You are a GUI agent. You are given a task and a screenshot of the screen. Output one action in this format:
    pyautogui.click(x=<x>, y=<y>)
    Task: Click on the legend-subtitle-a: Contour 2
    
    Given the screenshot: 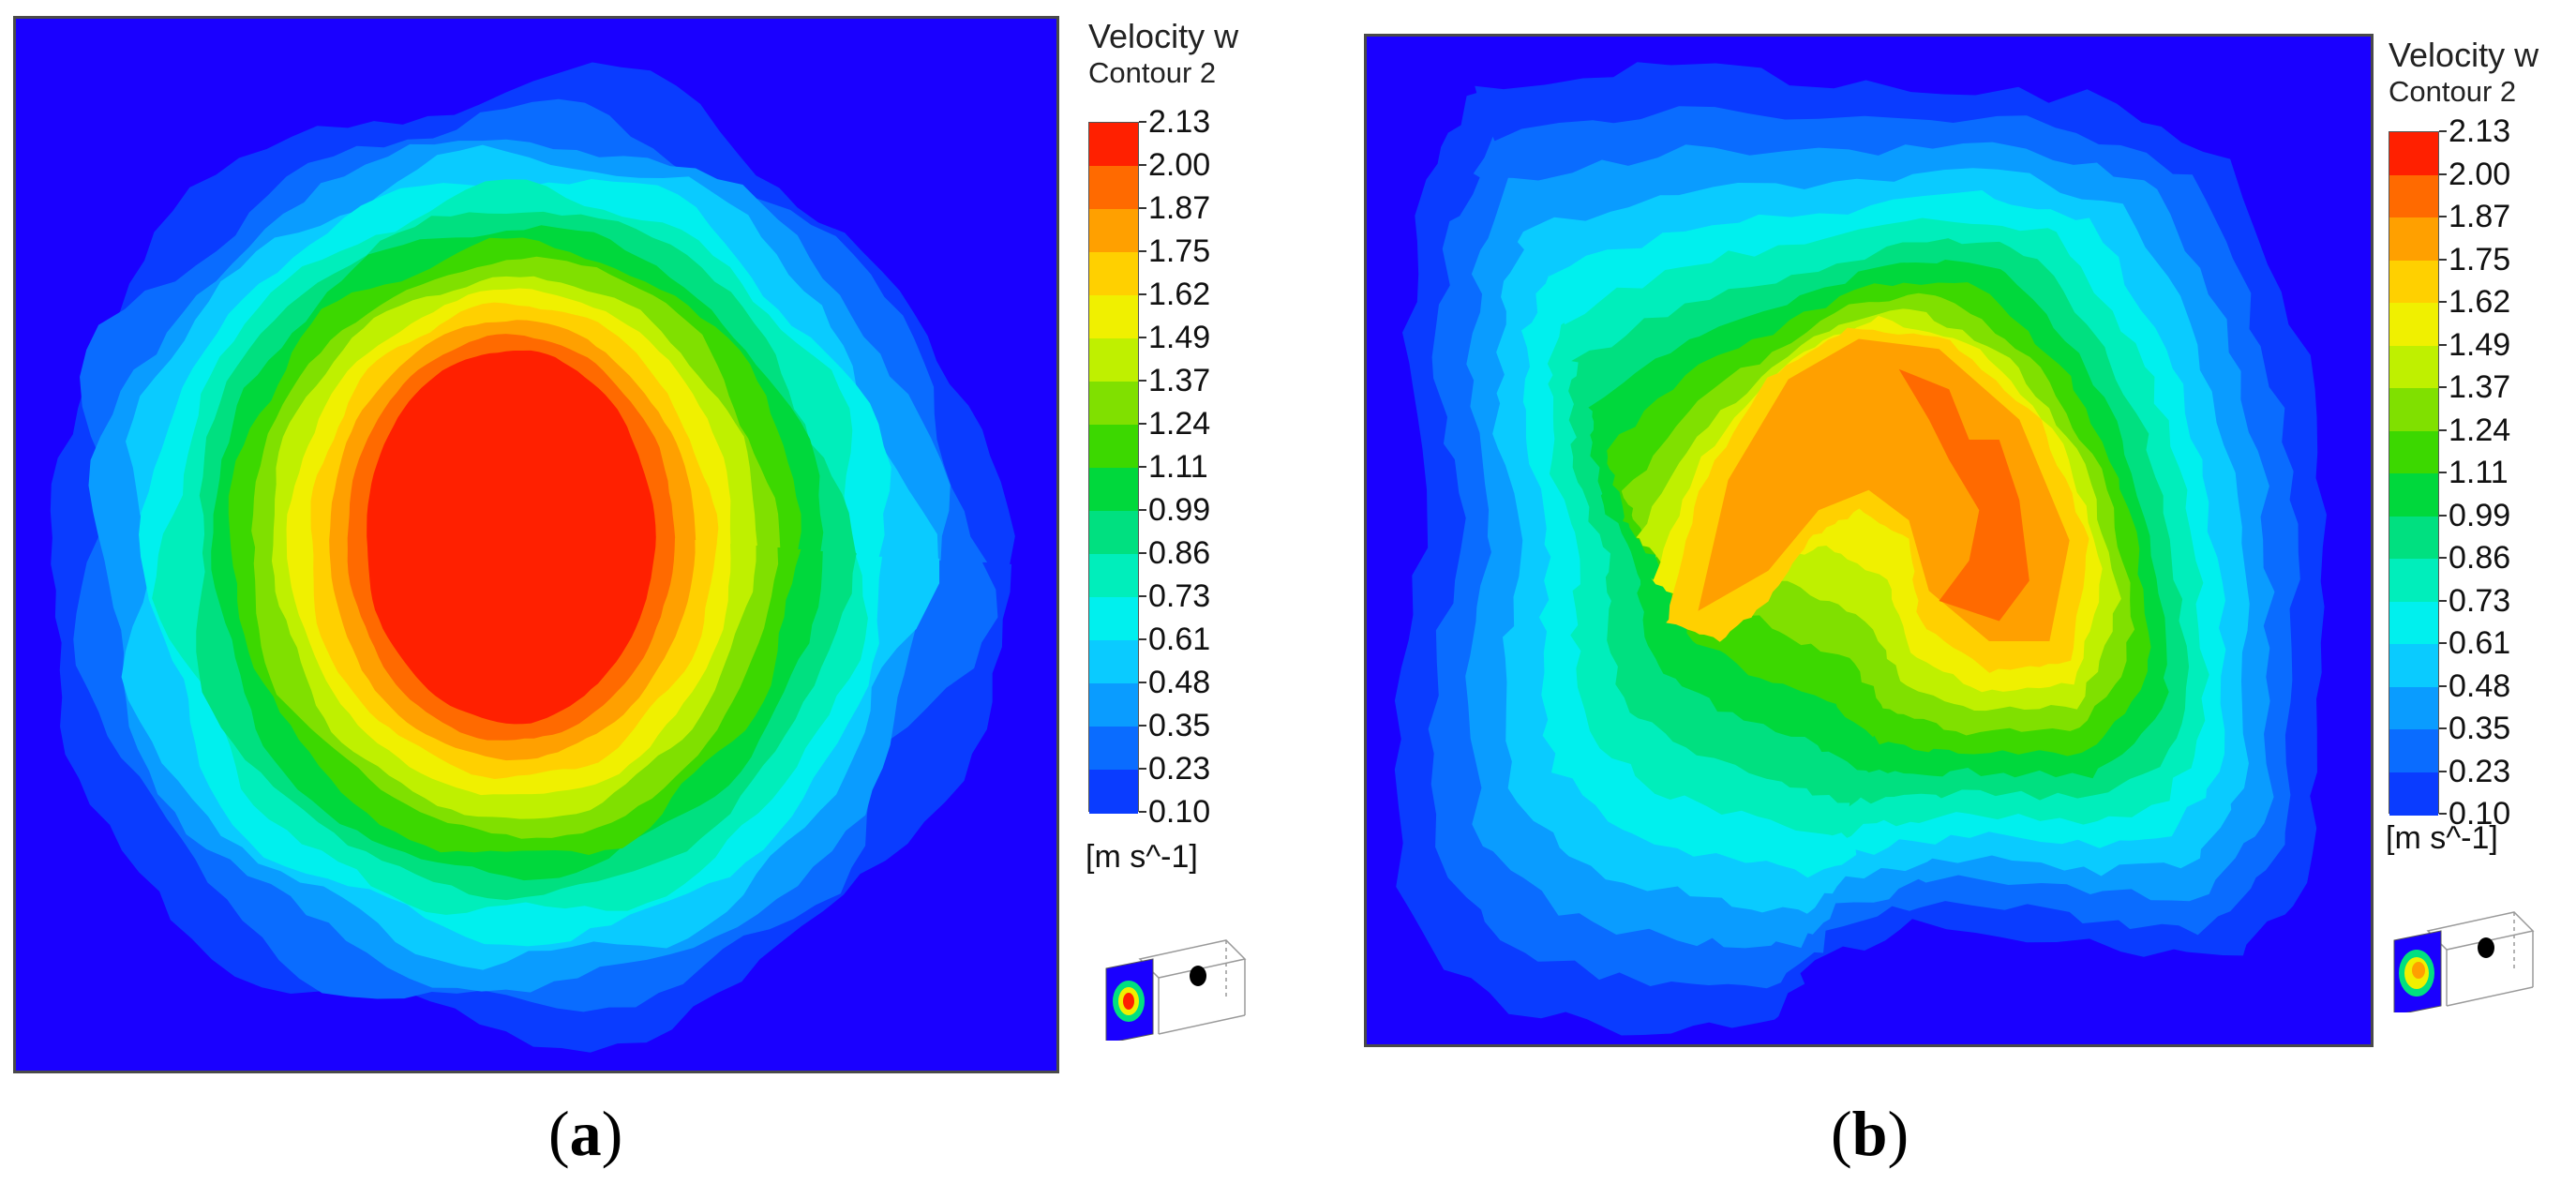 What is the action you would take?
    pyautogui.click(x=1152, y=72)
    